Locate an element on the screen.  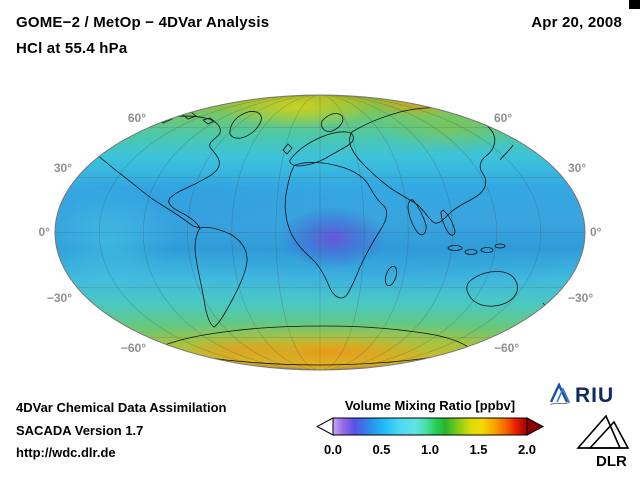
colorbar-under-arrow is located at coordinates (324, 426).